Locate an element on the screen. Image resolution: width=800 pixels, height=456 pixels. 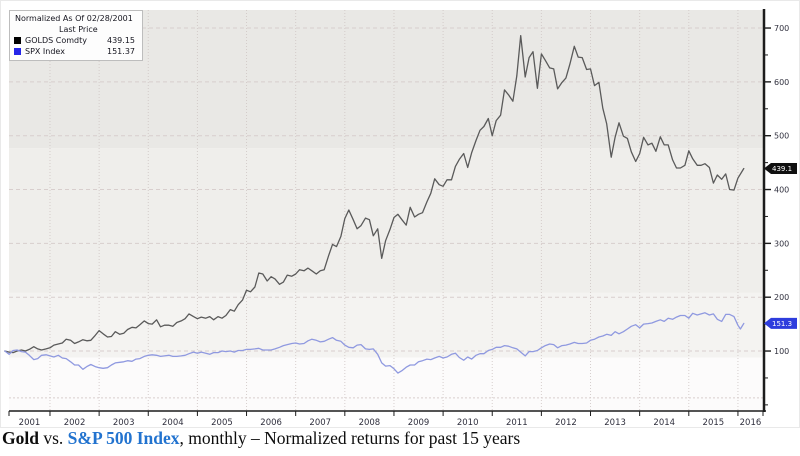
y-tick-label-200: 200 is located at coordinates (781, 297).